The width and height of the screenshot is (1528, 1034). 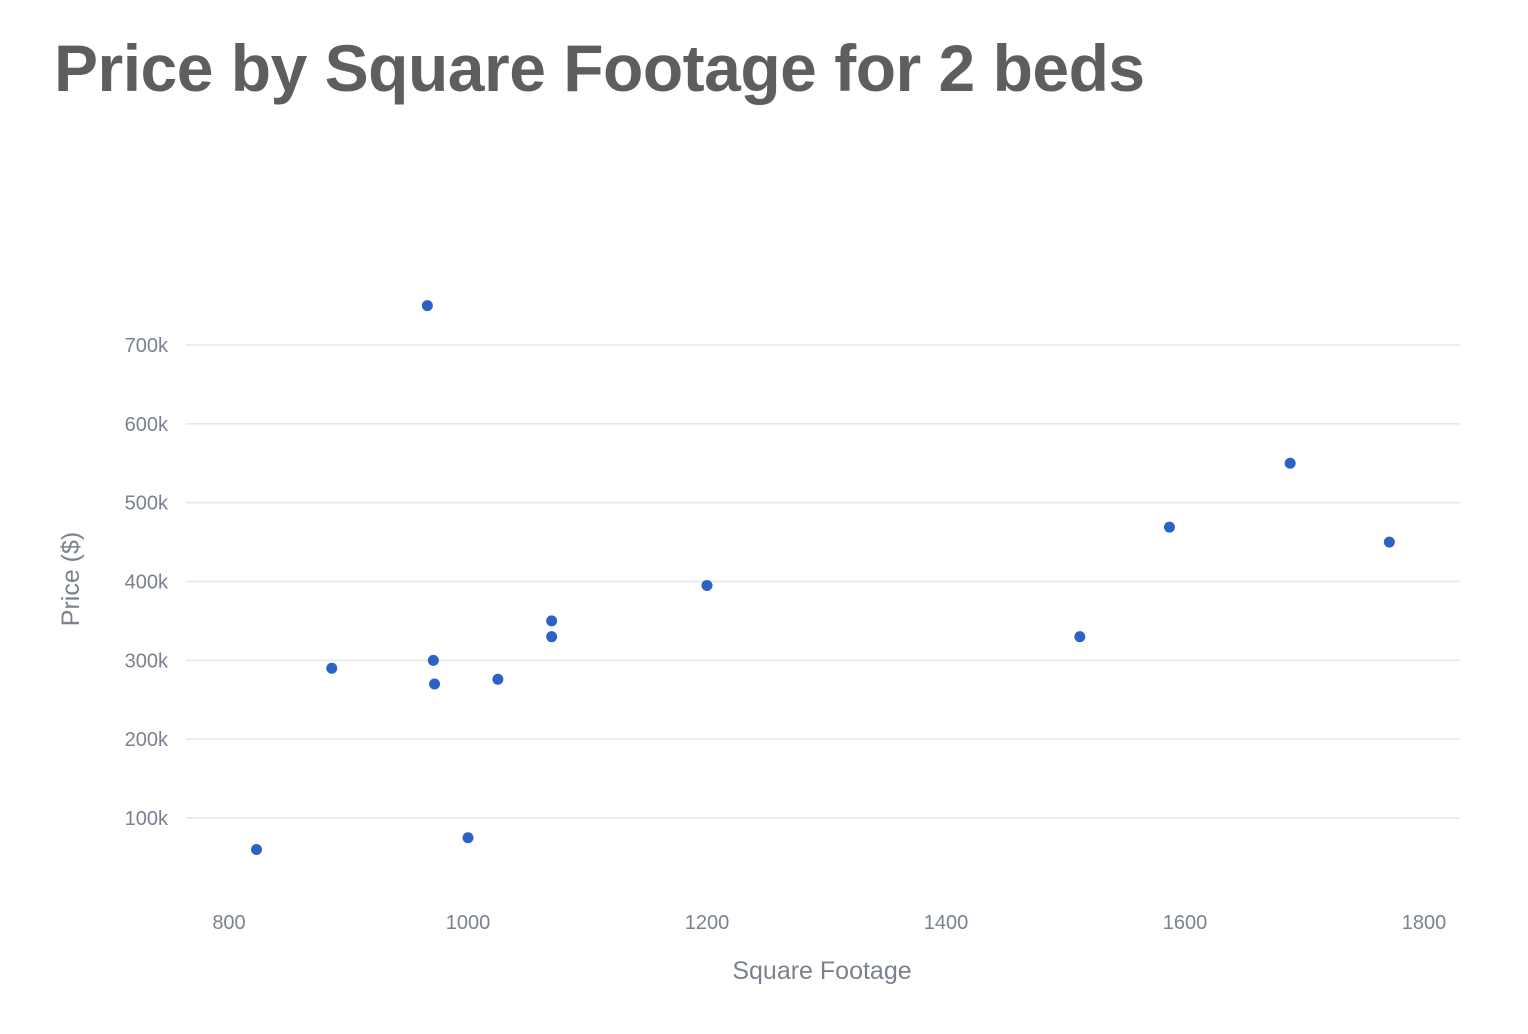 I want to click on x-tick-label: 1600, so click(x=1185, y=923).